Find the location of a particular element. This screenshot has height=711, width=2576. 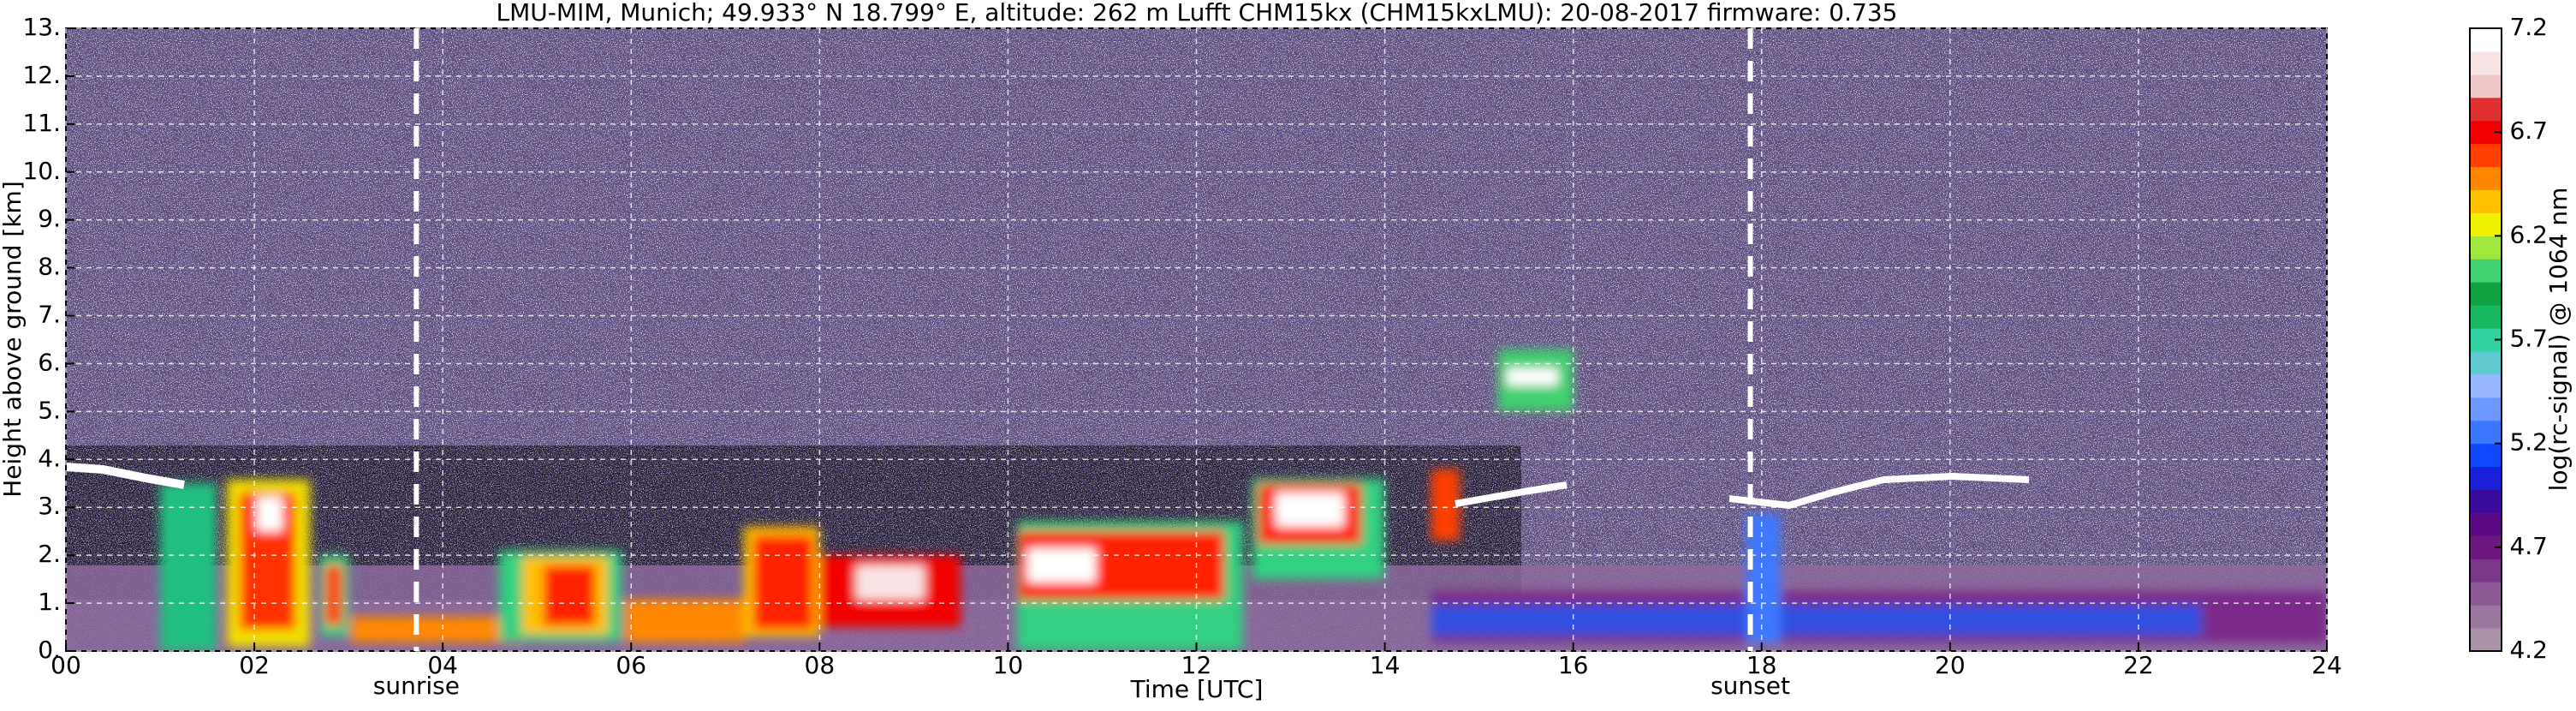

y-axis-label: Height above ground [km] is located at coordinates (14, 340).